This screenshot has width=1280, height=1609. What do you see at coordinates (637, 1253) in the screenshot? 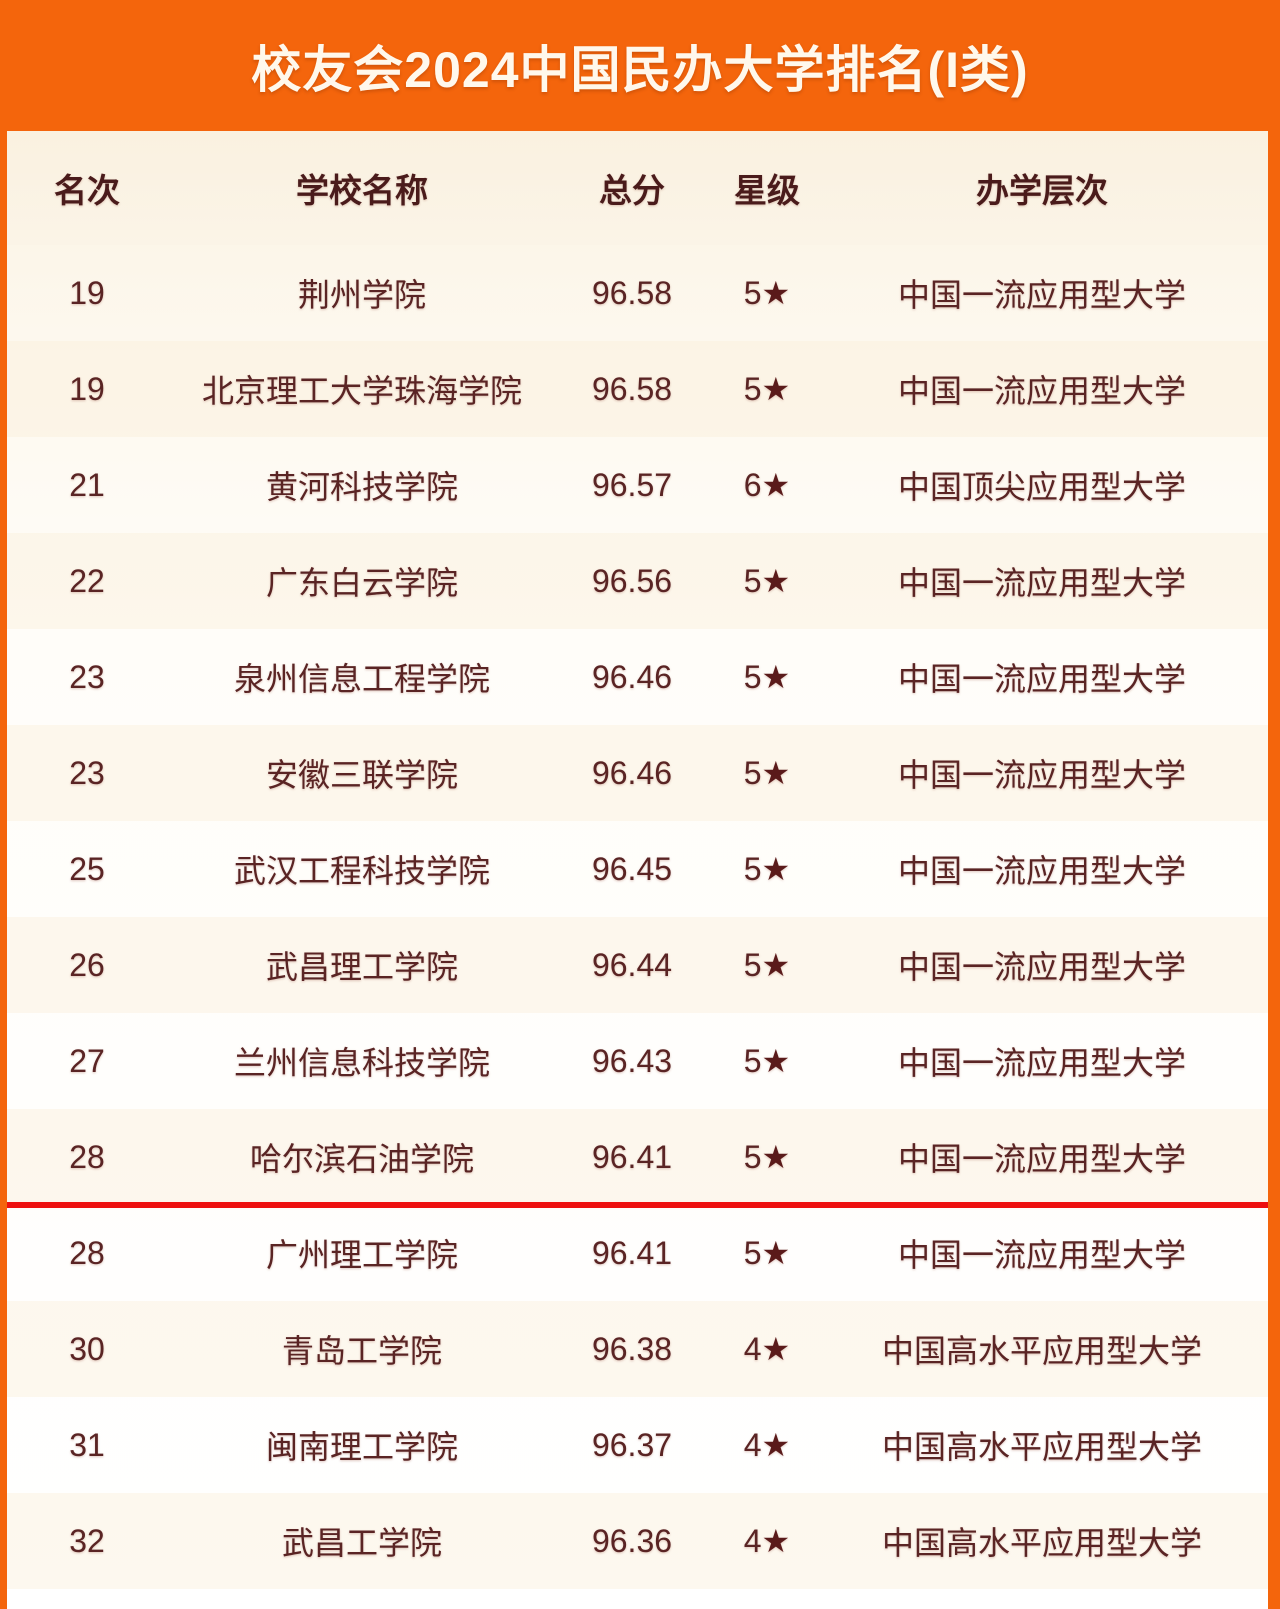
I see `table-row: 28 广州理工学院 96.41 5 ★ 中国一流应用型大学` at bounding box center [637, 1253].